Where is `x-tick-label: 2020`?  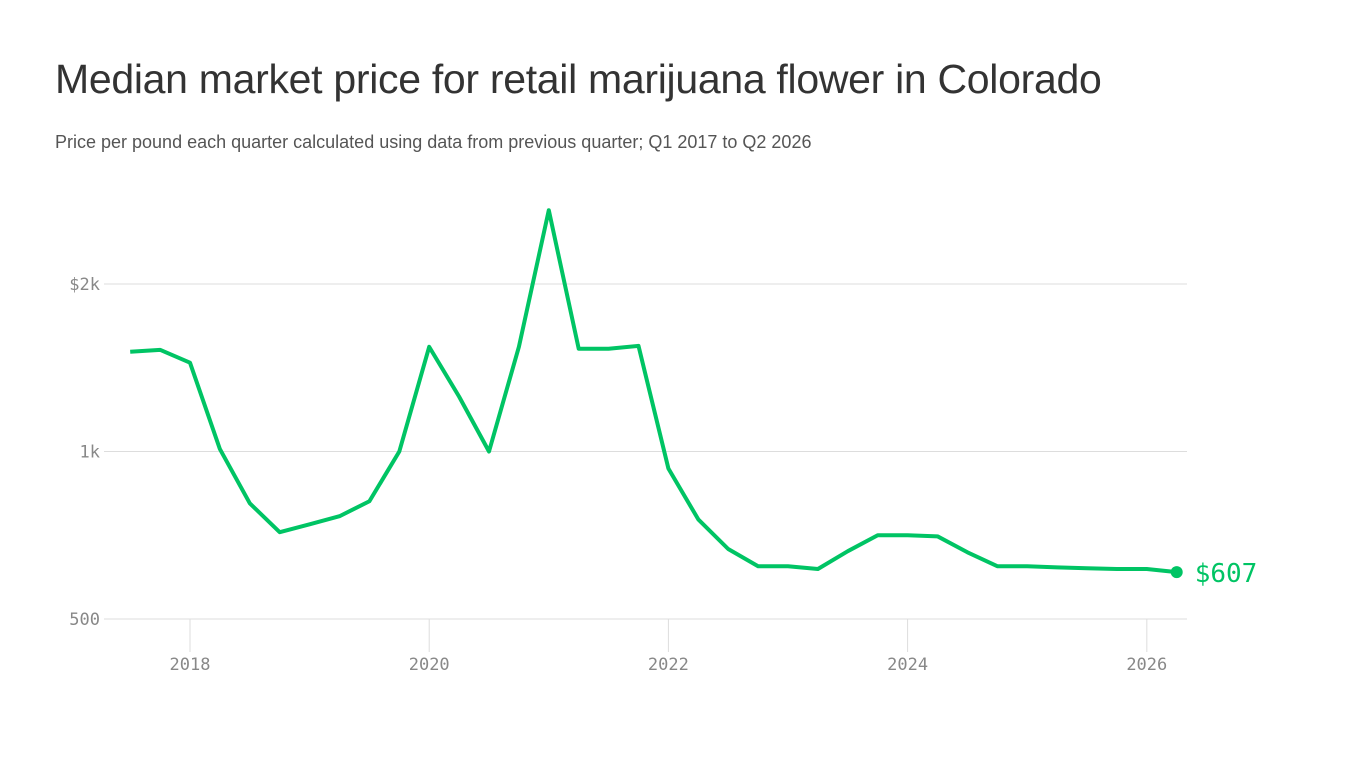
x-tick-label: 2020 is located at coordinates (429, 665).